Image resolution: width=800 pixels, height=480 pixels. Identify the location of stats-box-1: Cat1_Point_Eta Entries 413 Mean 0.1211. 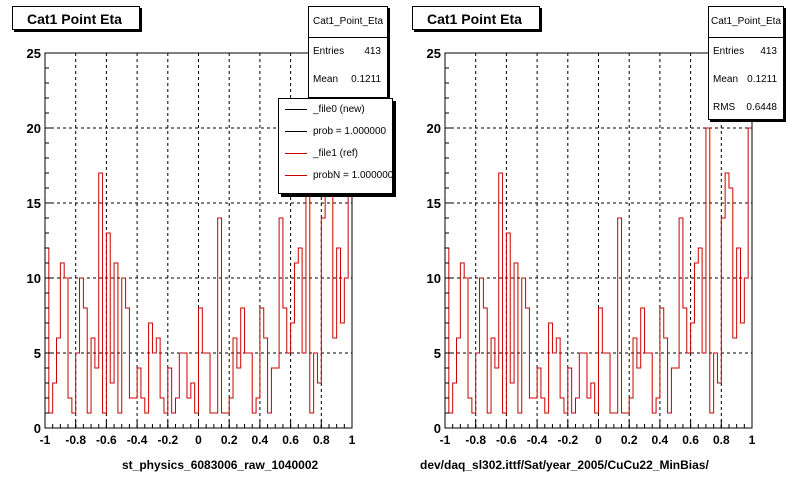
(348, 52).